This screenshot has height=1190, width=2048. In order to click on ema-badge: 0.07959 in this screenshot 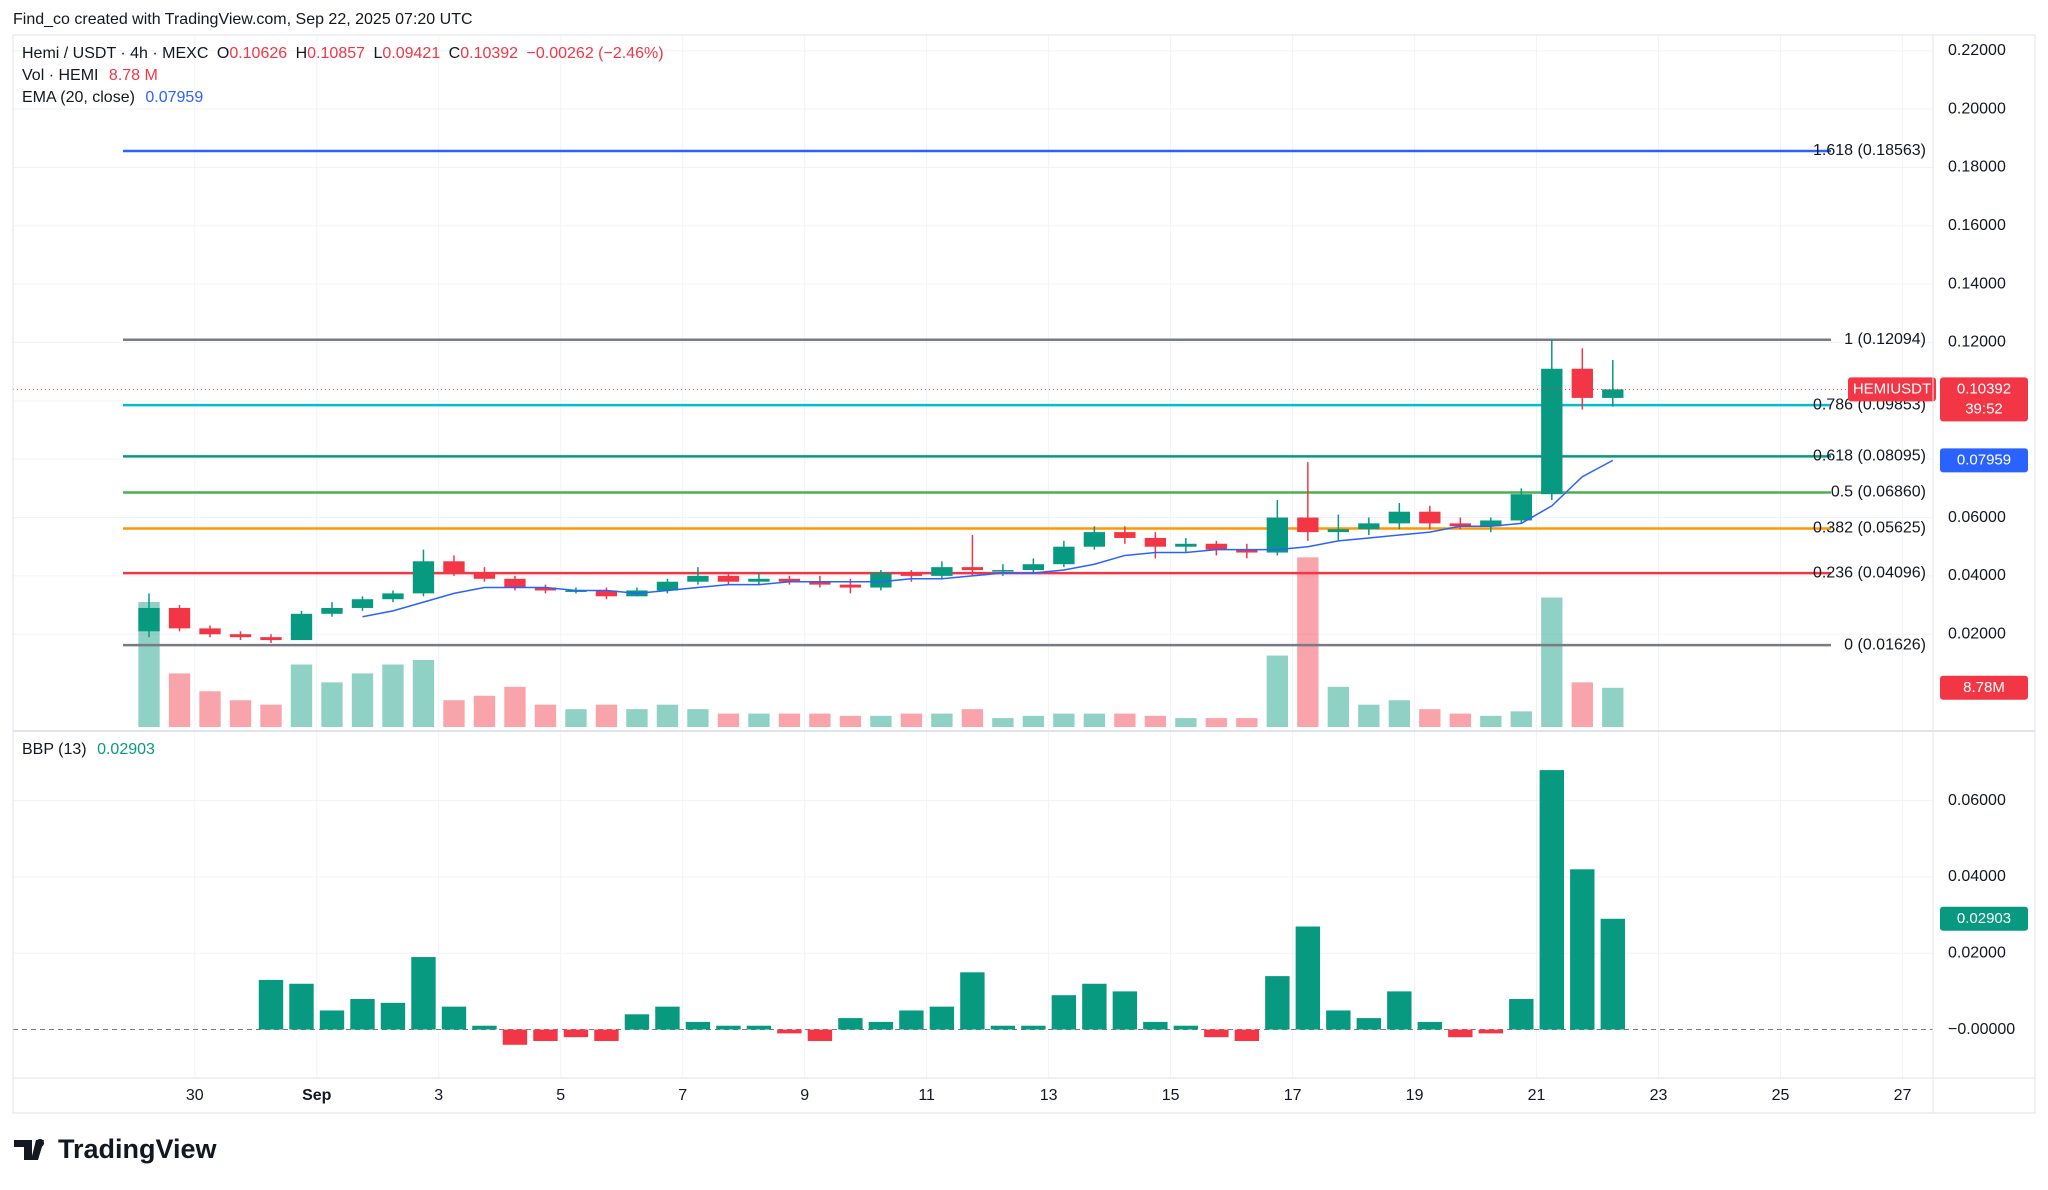, I will do `click(1984, 459)`.